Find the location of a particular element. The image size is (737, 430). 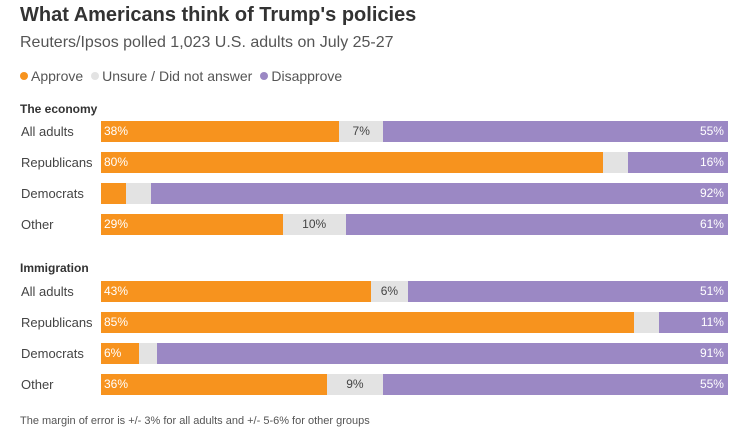

bar-segment-disapprove: 91% is located at coordinates (442, 353).